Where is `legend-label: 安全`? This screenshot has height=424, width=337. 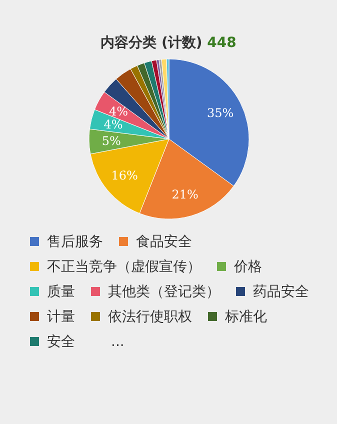 legend-label: 安全 is located at coordinates (60, 342).